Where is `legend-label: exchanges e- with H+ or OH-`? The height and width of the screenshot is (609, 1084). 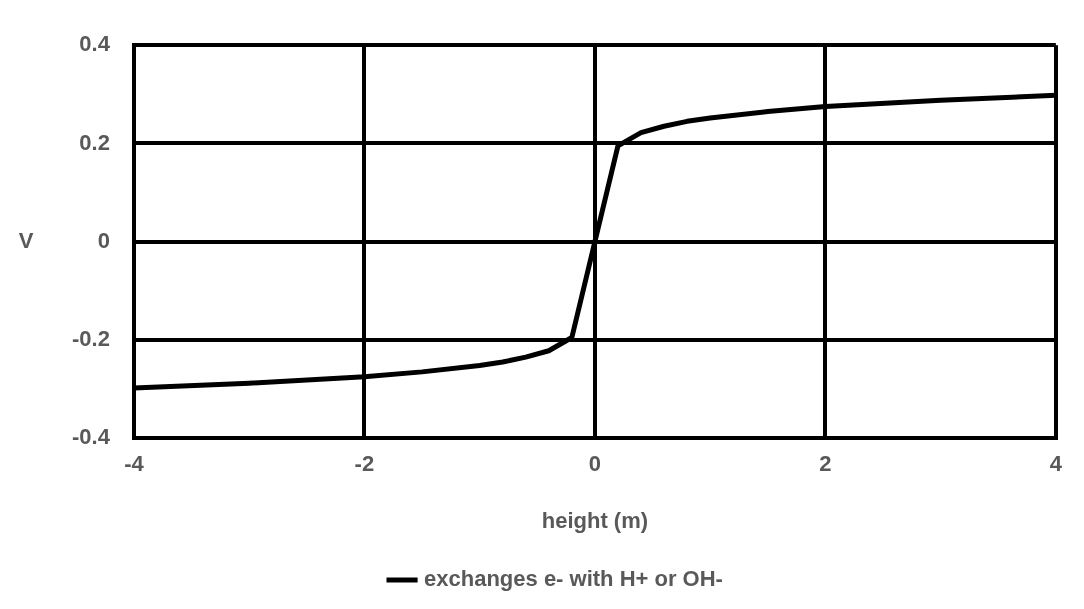
legend-label: exchanges e- with H+ or OH- is located at coordinates (573, 579).